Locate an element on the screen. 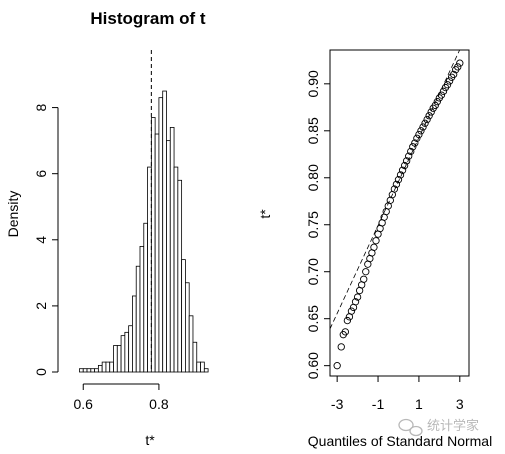 This screenshot has width=505, height=454. watermark: 统计学家 is located at coordinates (438, 427).